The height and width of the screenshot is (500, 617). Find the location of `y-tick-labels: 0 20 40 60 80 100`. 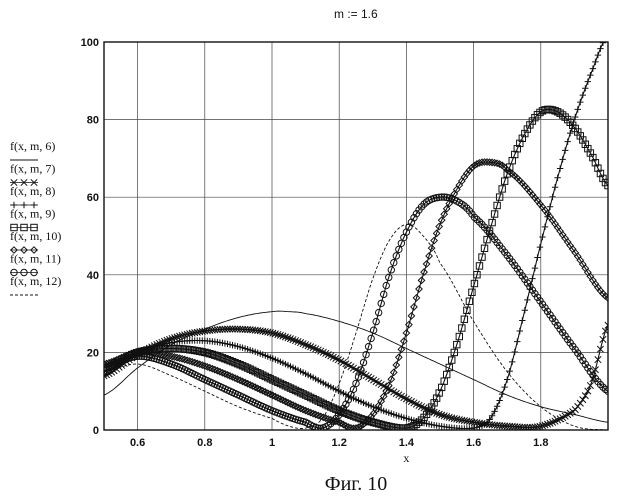

y-tick-labels: 0 20 40 60 80 100 is located at coordinates (90, 237).